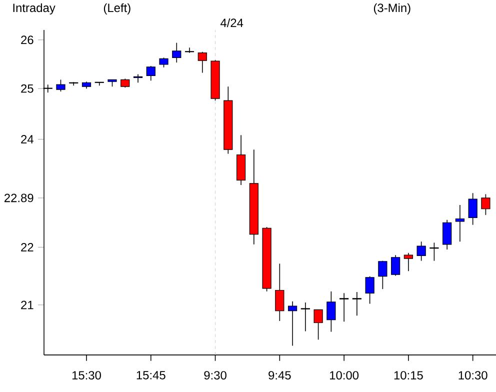  What do you see at coordinates (27, 305) in the screenshot?
I see `y-tick-label: 21` at bounding box center [27, 305].